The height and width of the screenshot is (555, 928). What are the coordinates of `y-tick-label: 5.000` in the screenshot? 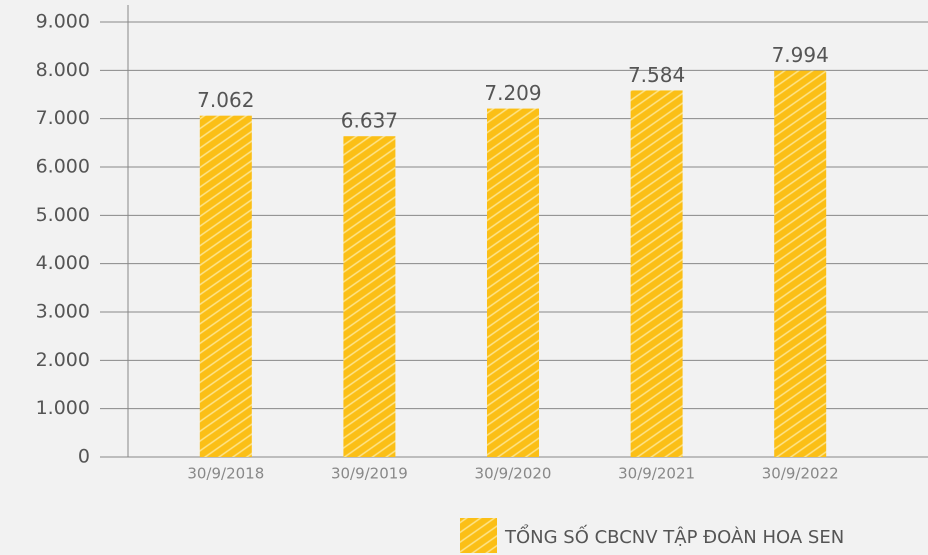 It's located at (63, 215).